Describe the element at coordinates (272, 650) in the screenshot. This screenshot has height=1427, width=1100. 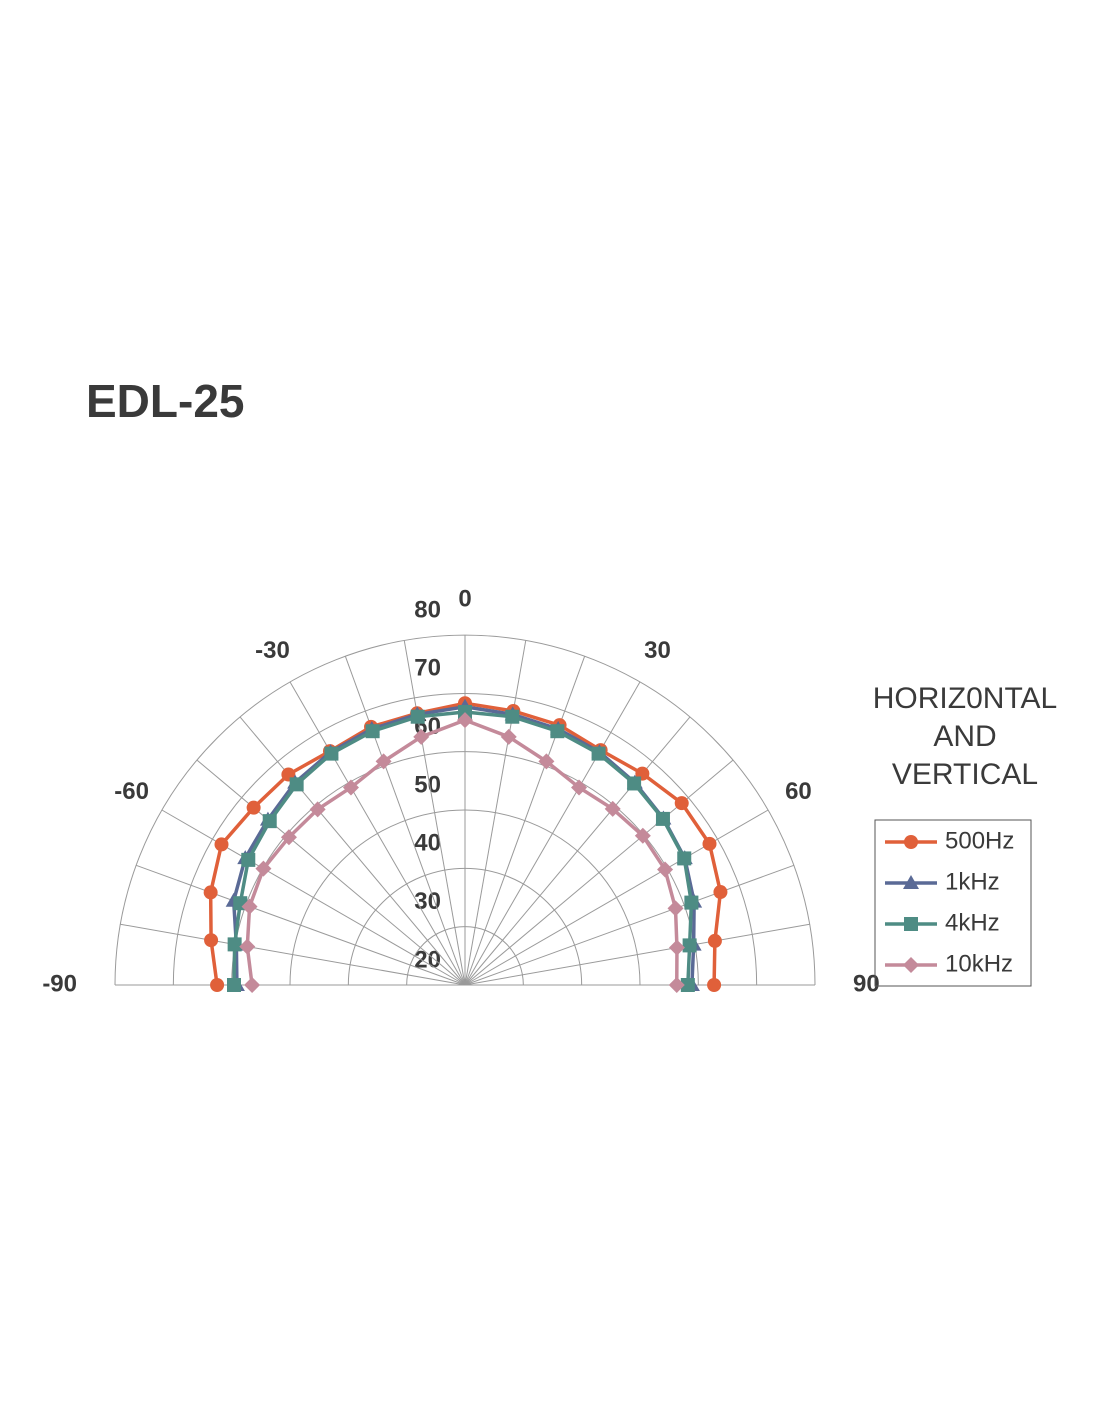
I see `theta-tick-label: -30` at that location.